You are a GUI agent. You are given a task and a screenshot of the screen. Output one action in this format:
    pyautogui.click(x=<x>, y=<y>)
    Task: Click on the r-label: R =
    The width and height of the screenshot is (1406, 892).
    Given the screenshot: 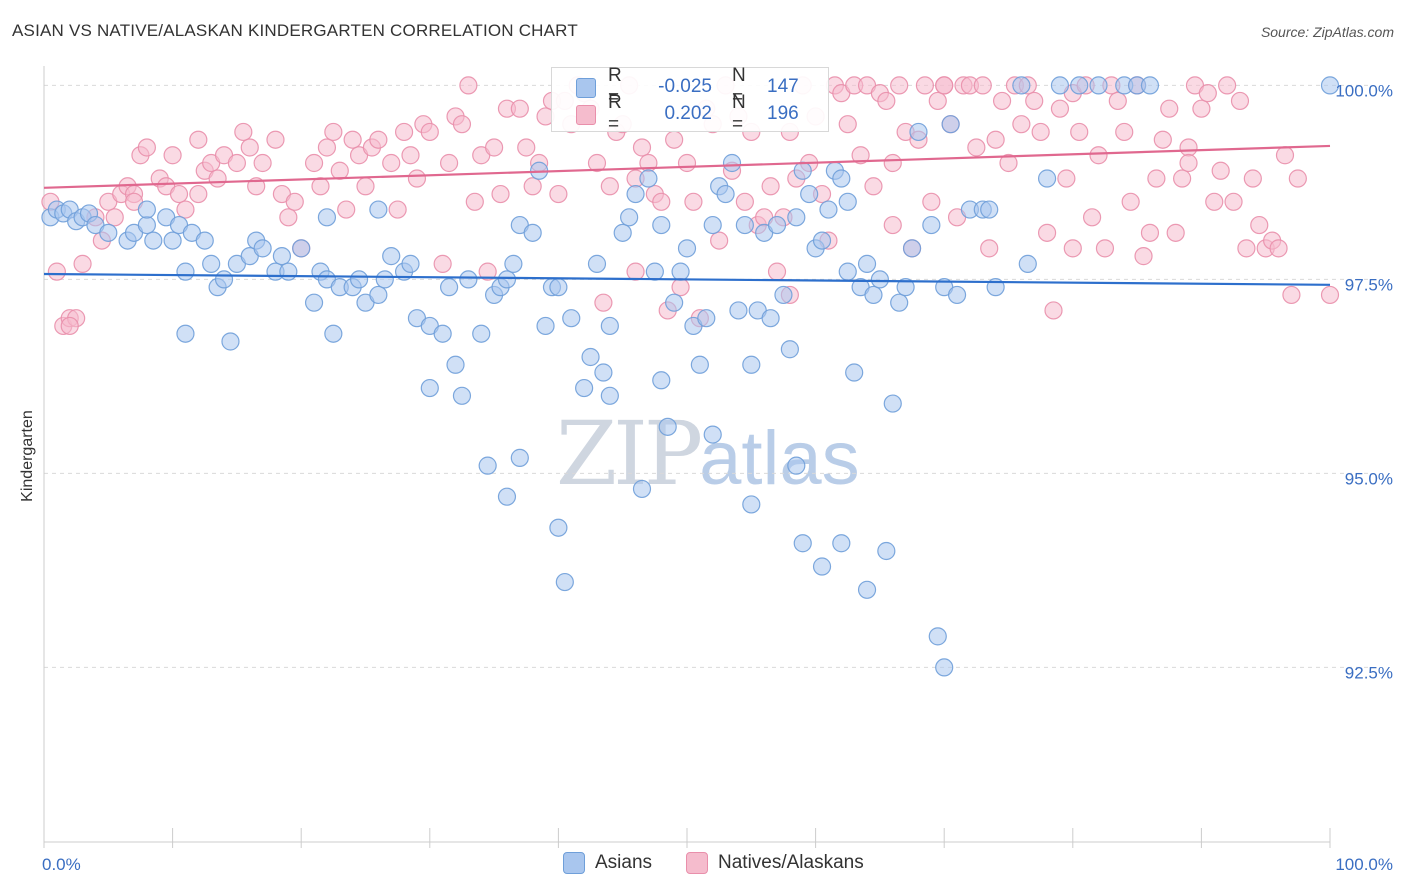 What is the action you would take?
    pyautogui.click(x=615, y=86)
    